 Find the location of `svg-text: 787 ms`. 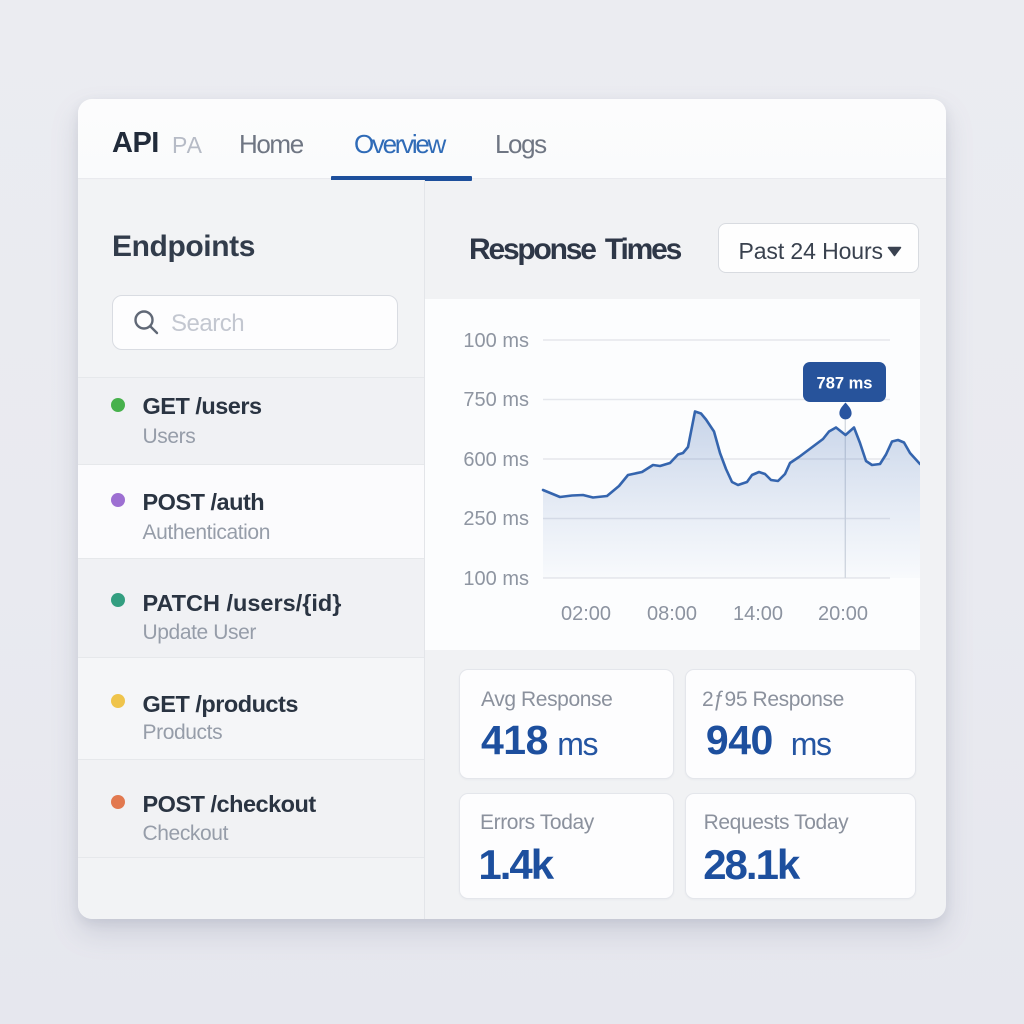

svg-text: 787 ms is located at coordinates (845, 383).